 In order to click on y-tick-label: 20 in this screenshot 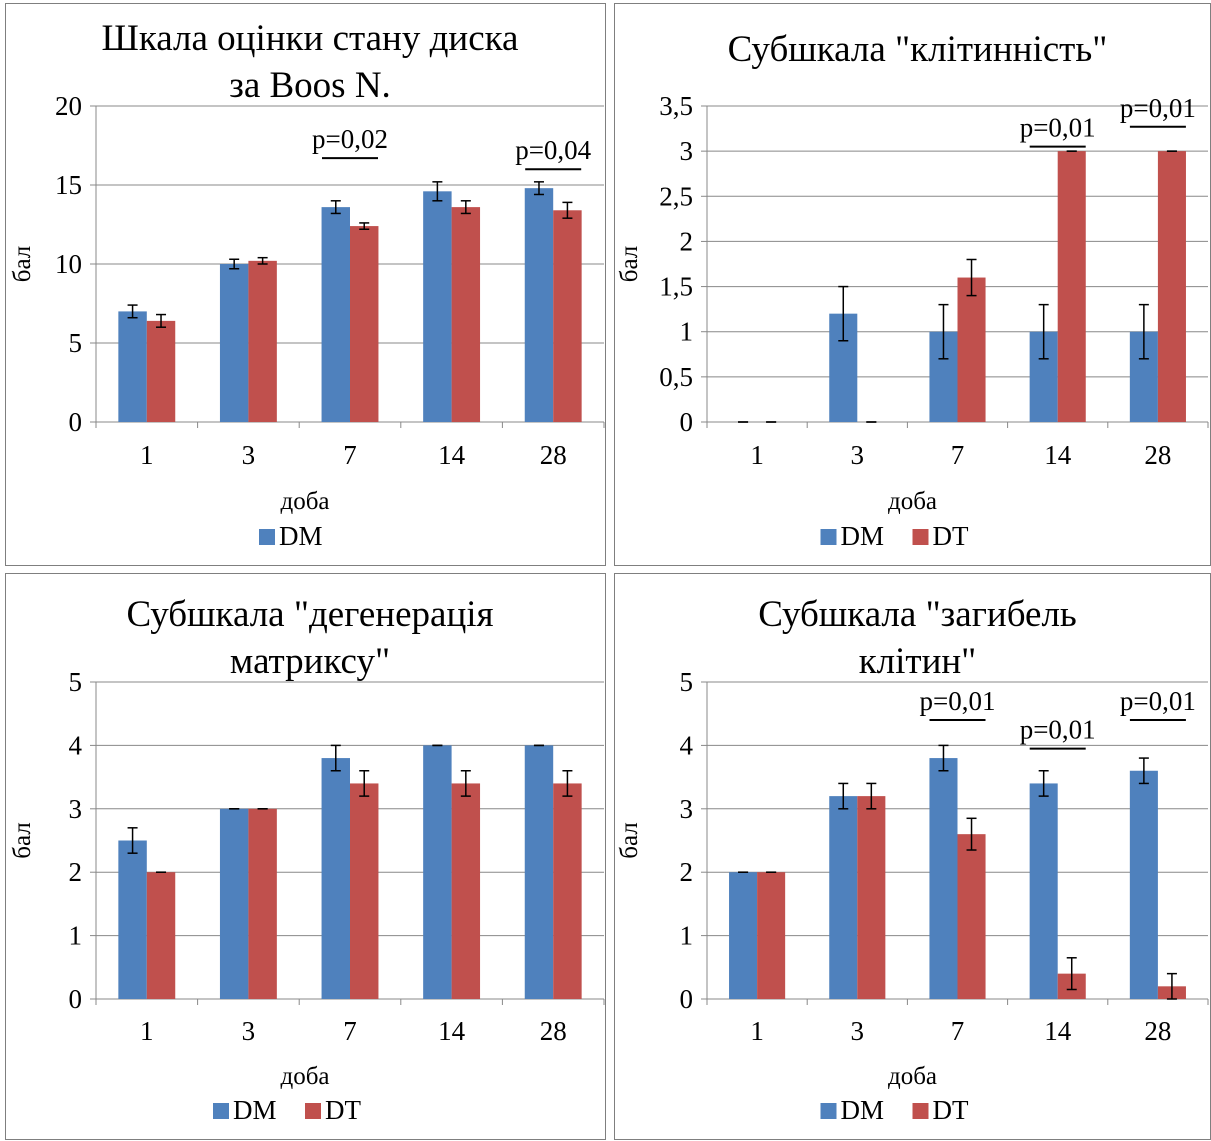, I will do `click(68, 106)`.